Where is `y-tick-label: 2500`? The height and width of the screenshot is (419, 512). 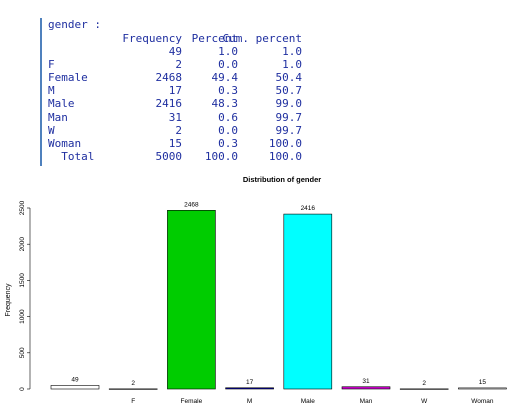 y-tick-label: 2500 is located at coordinates (22, 207).